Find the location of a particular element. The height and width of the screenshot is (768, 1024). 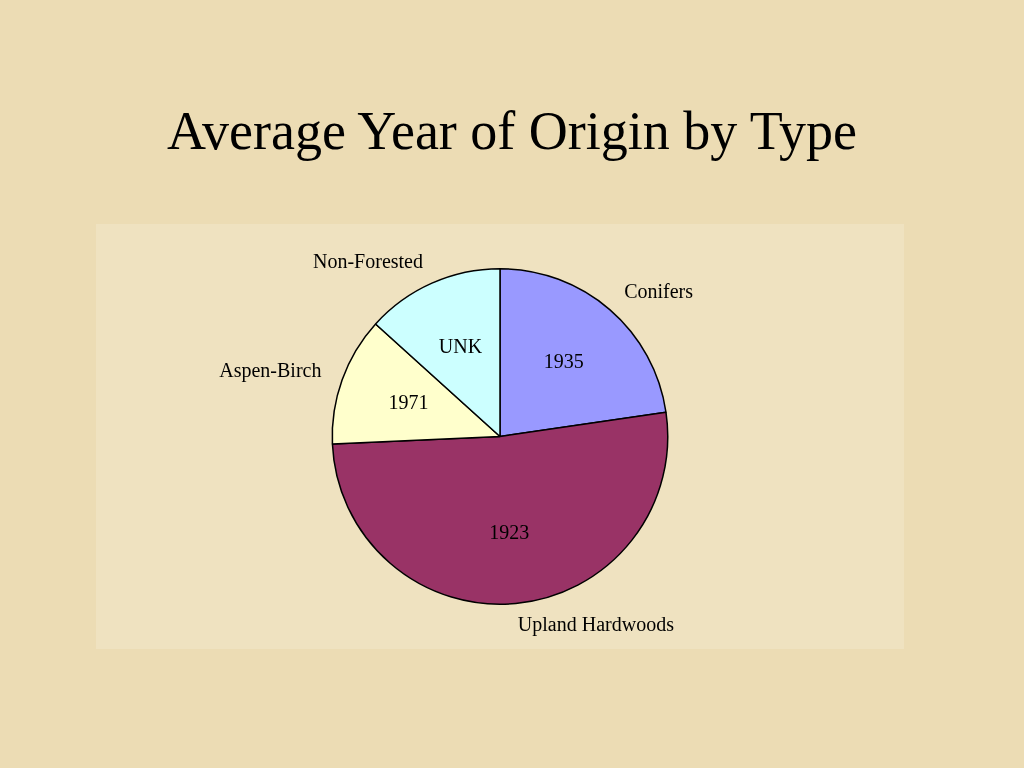

text: 1923 is located at coordinates (509, 531).